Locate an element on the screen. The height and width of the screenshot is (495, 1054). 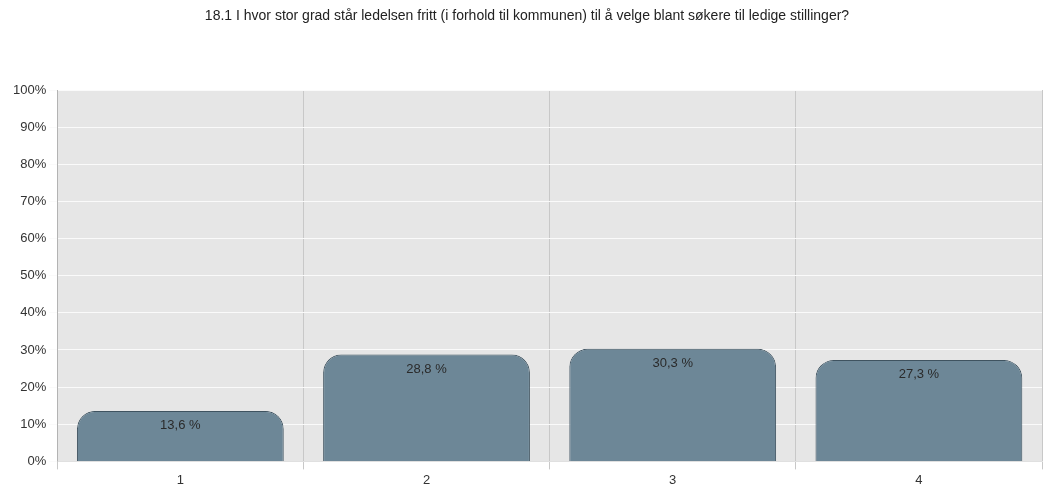
y-tick-label: 70% is located at coordinates (33, 200).